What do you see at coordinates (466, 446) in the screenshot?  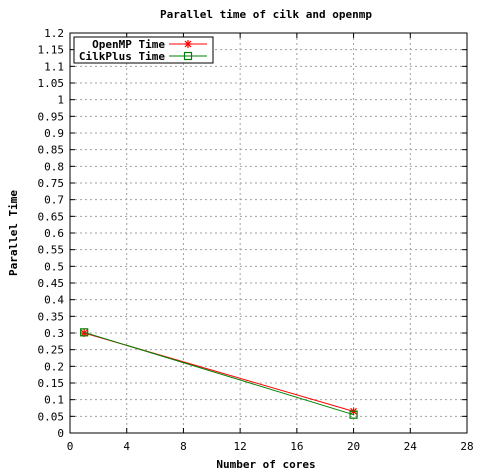 I see `x-tick-label: 28` at bounding box center [466, 446].